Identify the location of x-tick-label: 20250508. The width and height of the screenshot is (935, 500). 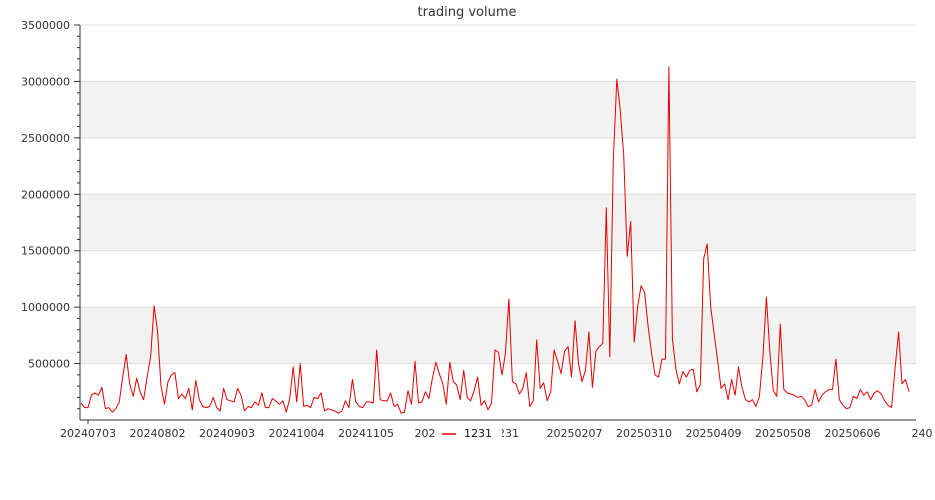
(783, 433).